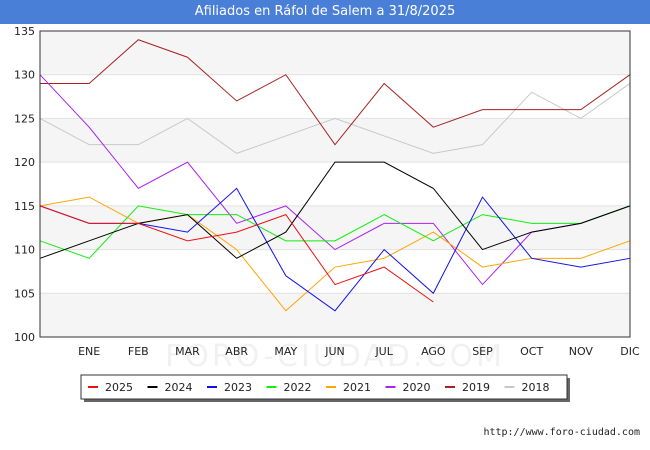  I want to click on x-tick-label: ENE, so click(89, 351).